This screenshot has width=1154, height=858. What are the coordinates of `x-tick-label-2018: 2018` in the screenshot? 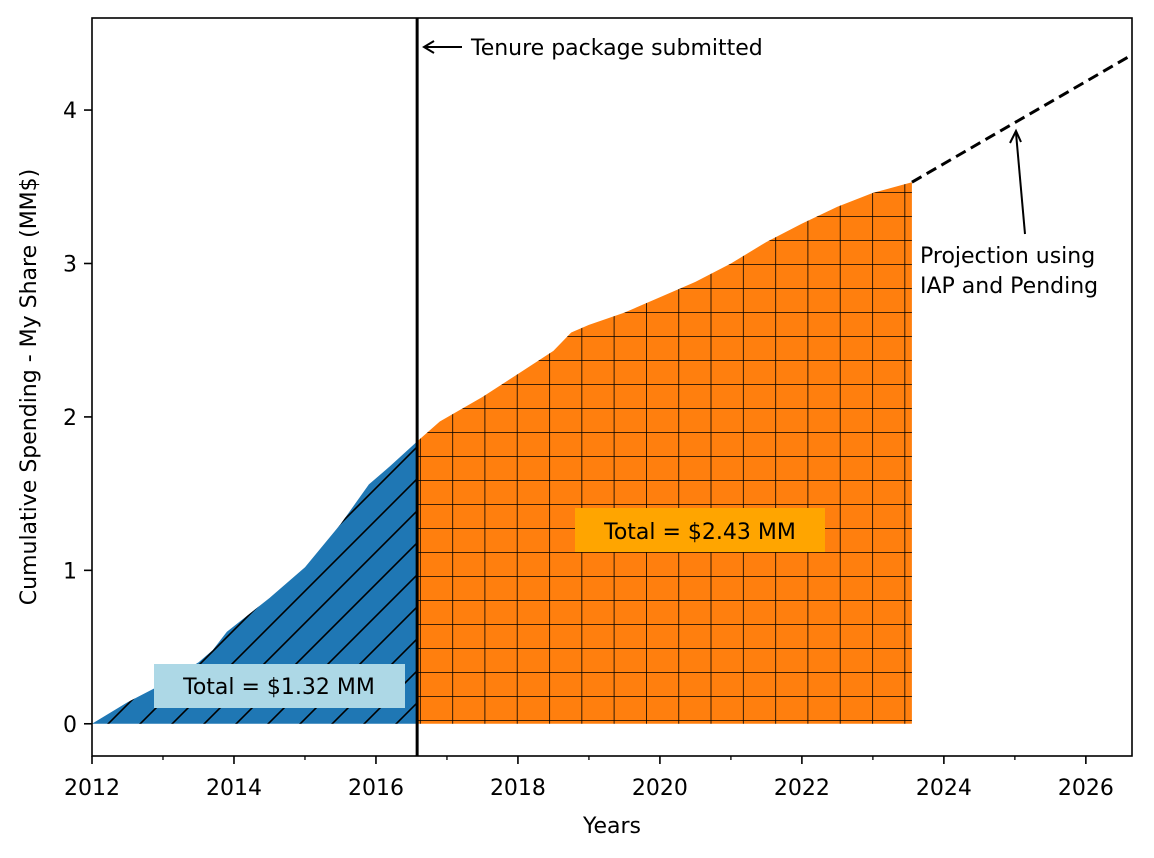 It's located at (518, 788).